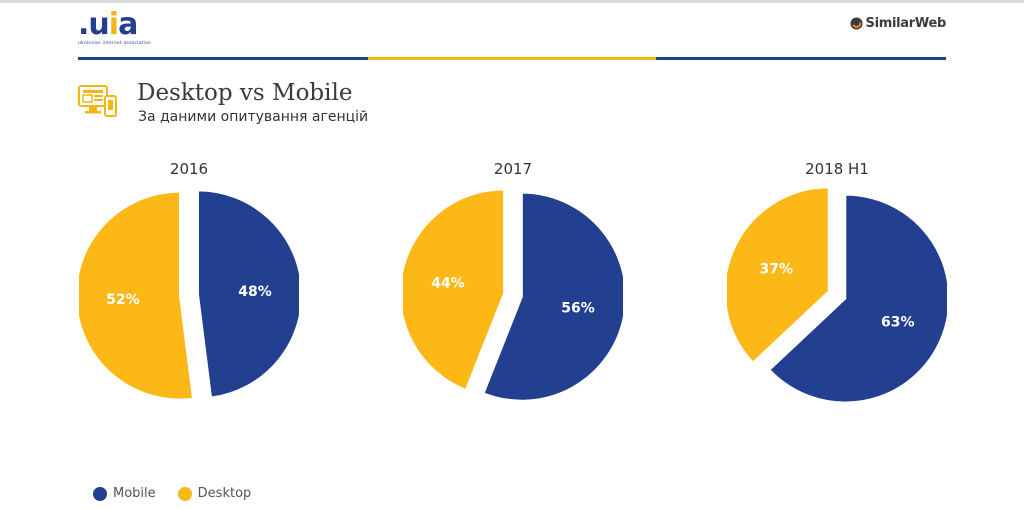 This screenshot has width=1024, height=509. What do you see at coordinates (97, 101) in the screenshot?
I see `devices-icon` at bounding box center [97, 101].